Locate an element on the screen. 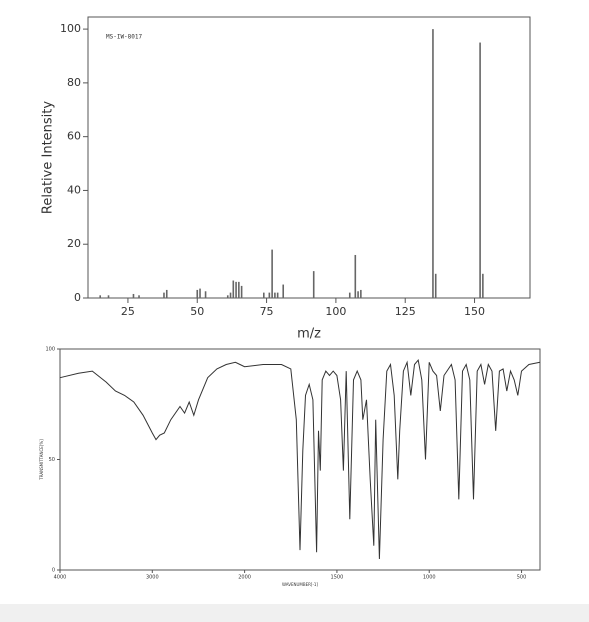 This screenshot has width=589, height=622. x-axis-label: WAVENUMBER[-1] is located at coordinates (300, 584).